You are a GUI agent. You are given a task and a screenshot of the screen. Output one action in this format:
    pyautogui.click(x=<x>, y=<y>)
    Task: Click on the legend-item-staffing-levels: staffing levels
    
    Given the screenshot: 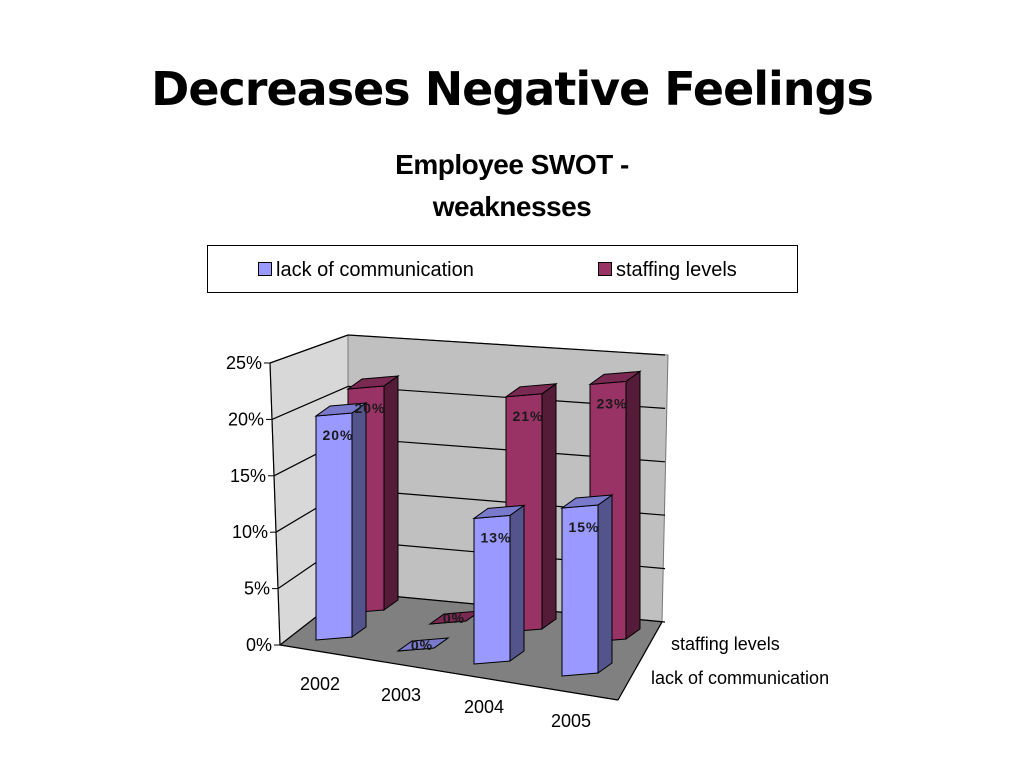 What is the action you would take?
    pyautogui.click(x=667, y=270)
    